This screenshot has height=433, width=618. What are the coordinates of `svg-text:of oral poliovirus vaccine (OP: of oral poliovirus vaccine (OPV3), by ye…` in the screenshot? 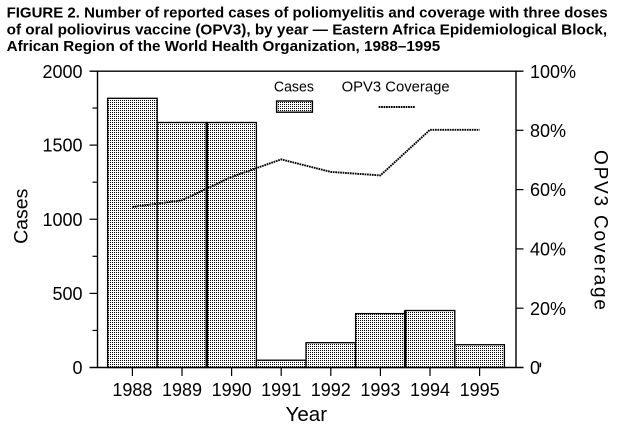 It's located at (307, 30).